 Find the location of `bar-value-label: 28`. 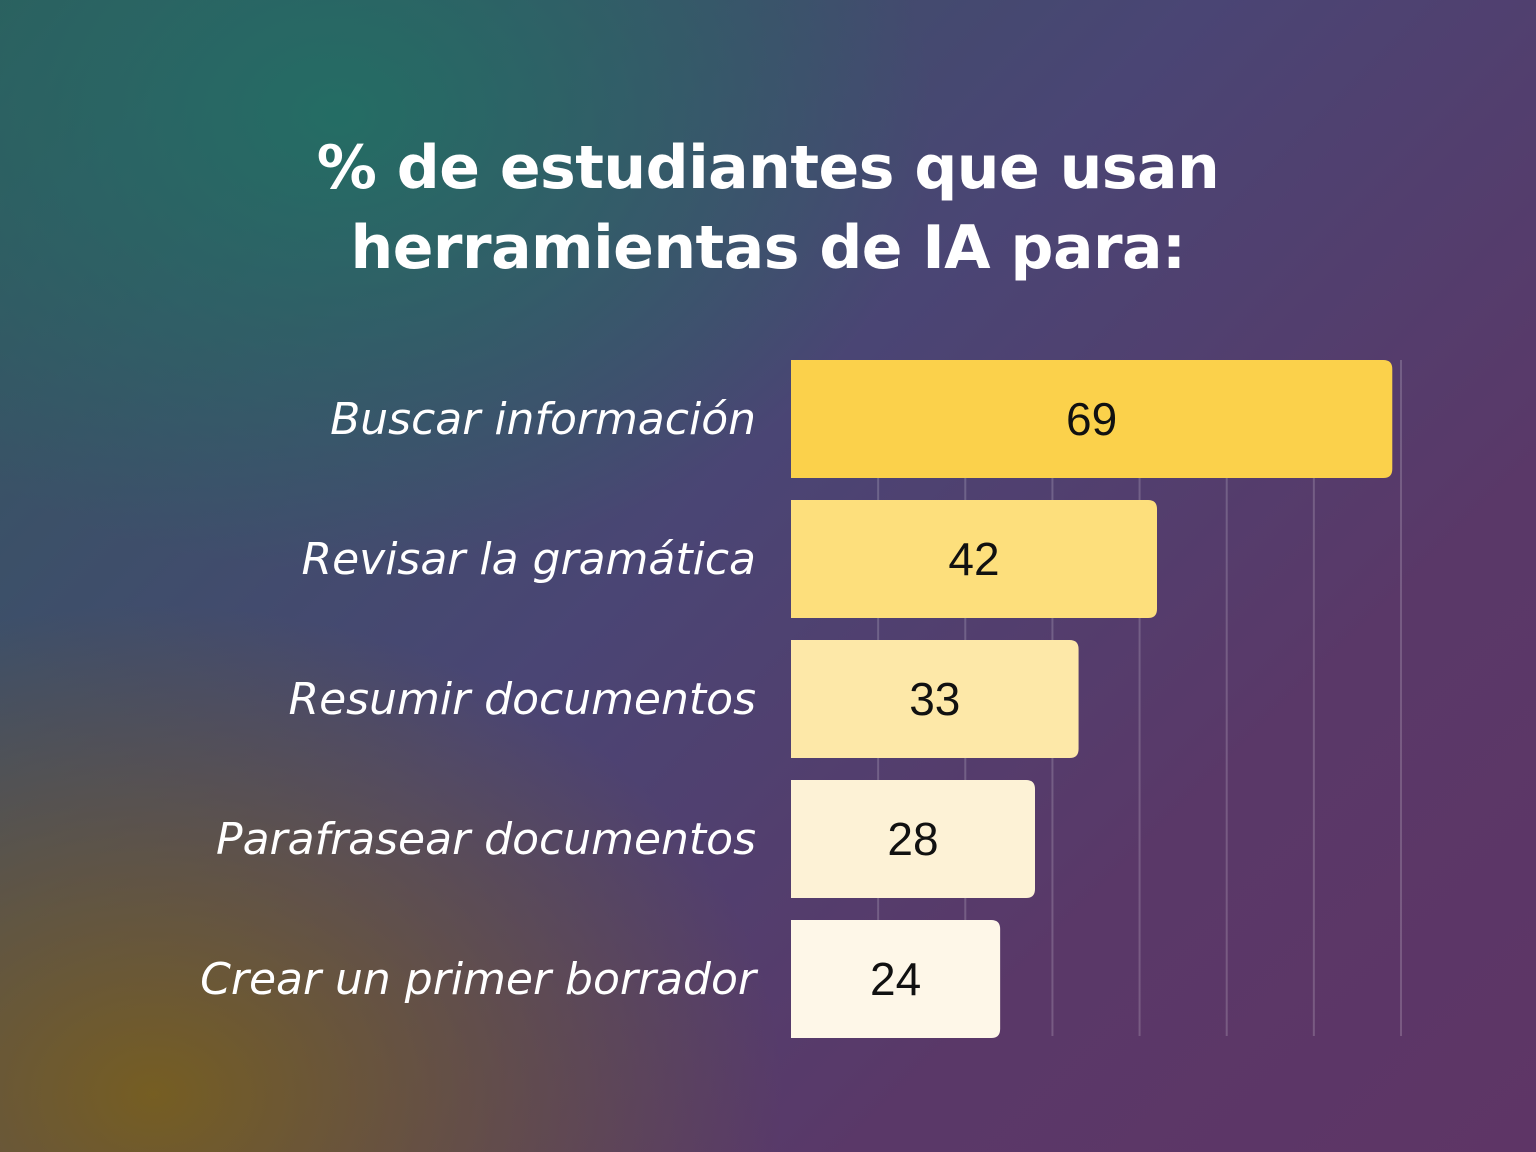

bar-value-label: 28 is located at coordinates (912, 839).